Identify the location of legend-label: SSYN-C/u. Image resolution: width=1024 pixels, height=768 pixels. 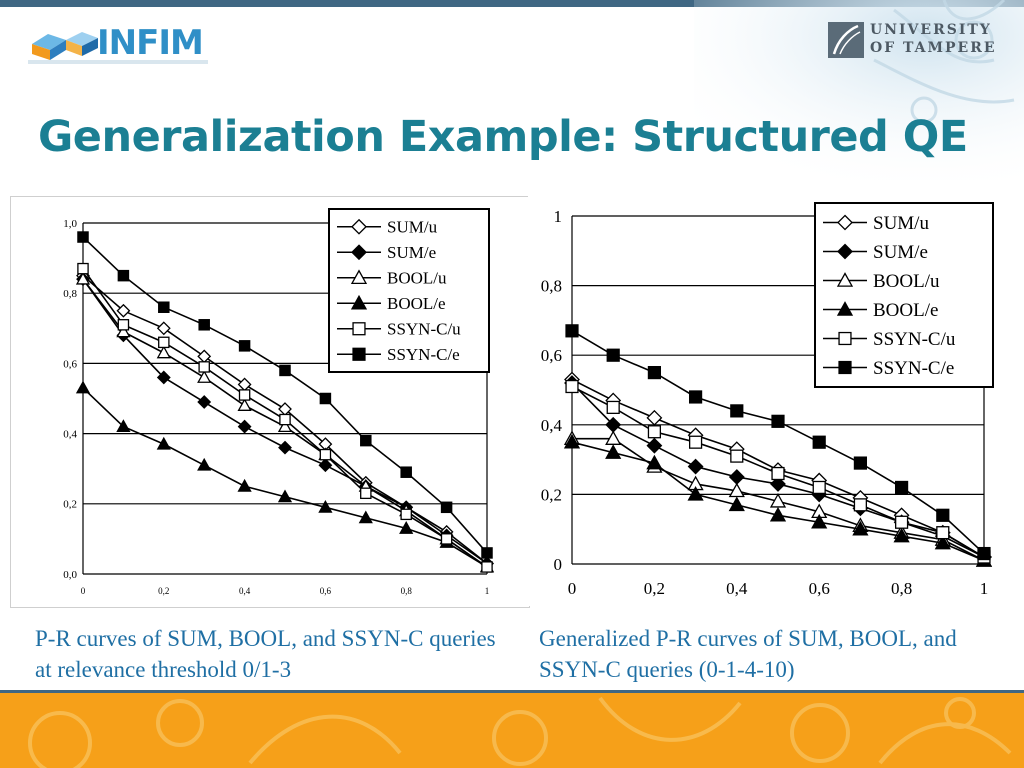
(424, 329).